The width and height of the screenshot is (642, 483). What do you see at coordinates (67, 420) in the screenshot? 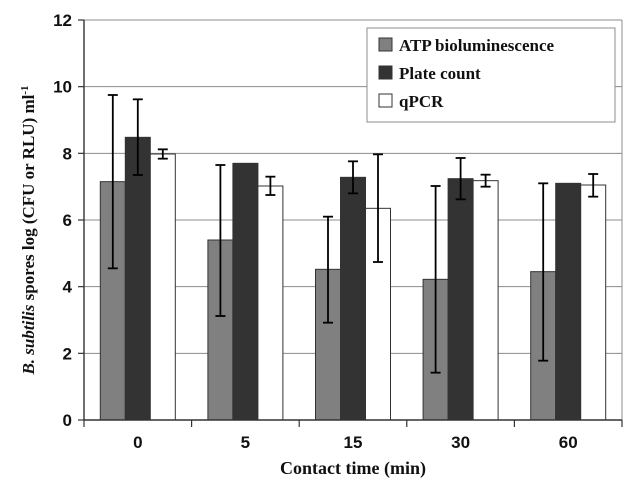
I see `y-tick-label: 0` at bounding box center [67, 420].